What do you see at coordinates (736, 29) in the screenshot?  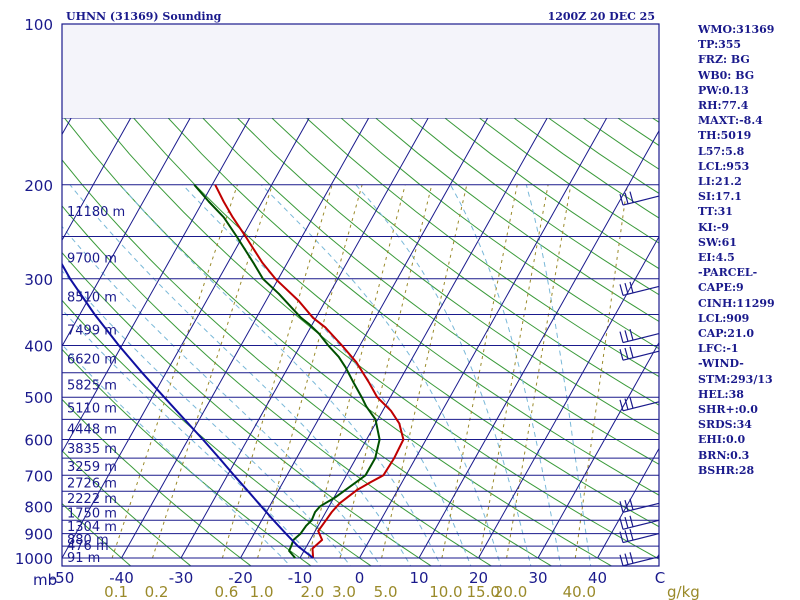 I see `index-value: WMO:31369` at bounding box center [736, 29].